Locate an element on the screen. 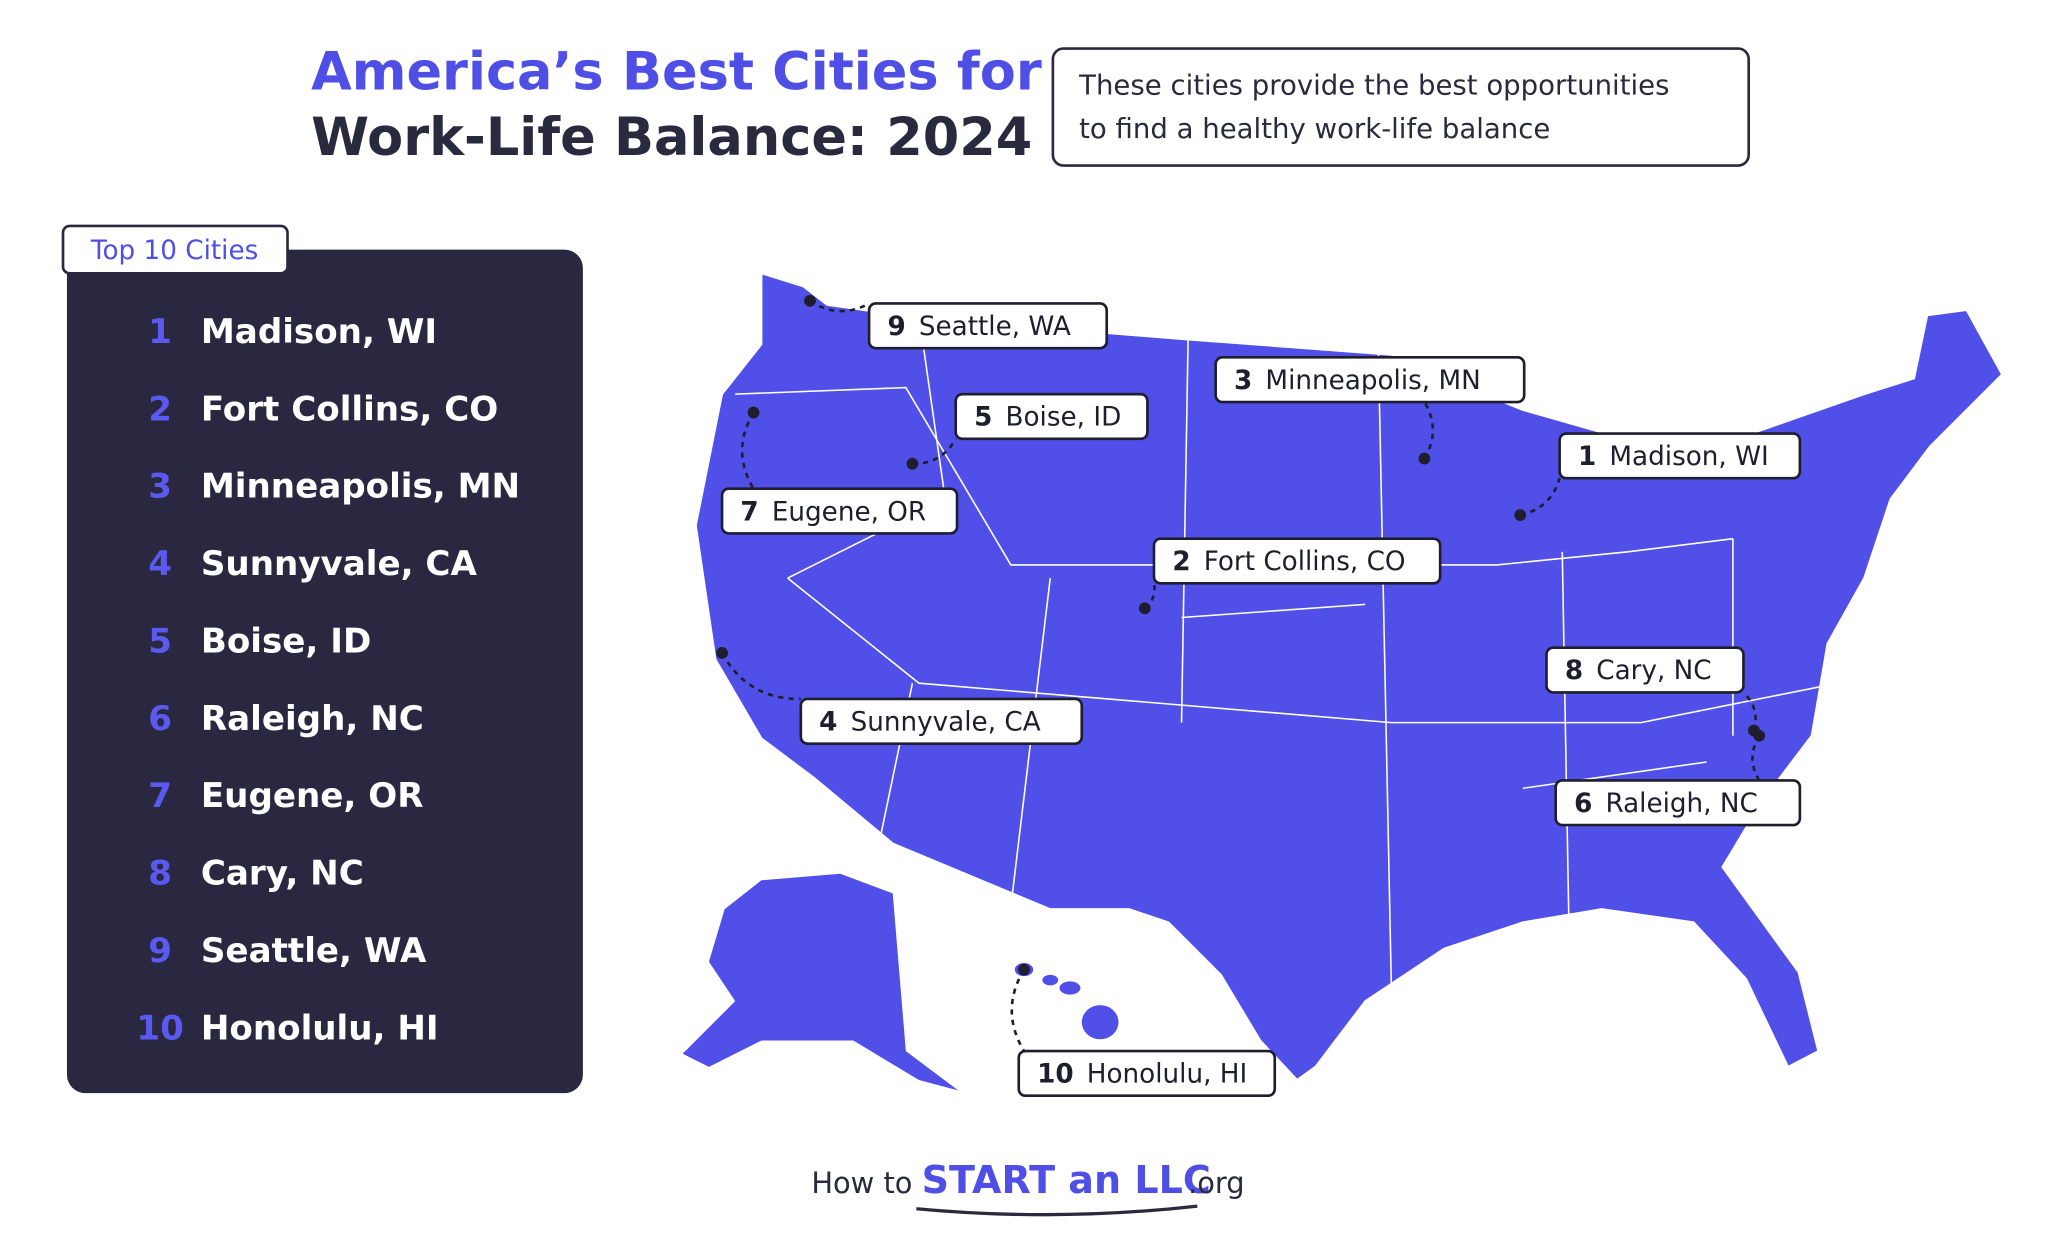 The width and height of the screenshot is (2048, 1235). map-label-city: Raleigh, NC is located at coordinates (1681, 804).